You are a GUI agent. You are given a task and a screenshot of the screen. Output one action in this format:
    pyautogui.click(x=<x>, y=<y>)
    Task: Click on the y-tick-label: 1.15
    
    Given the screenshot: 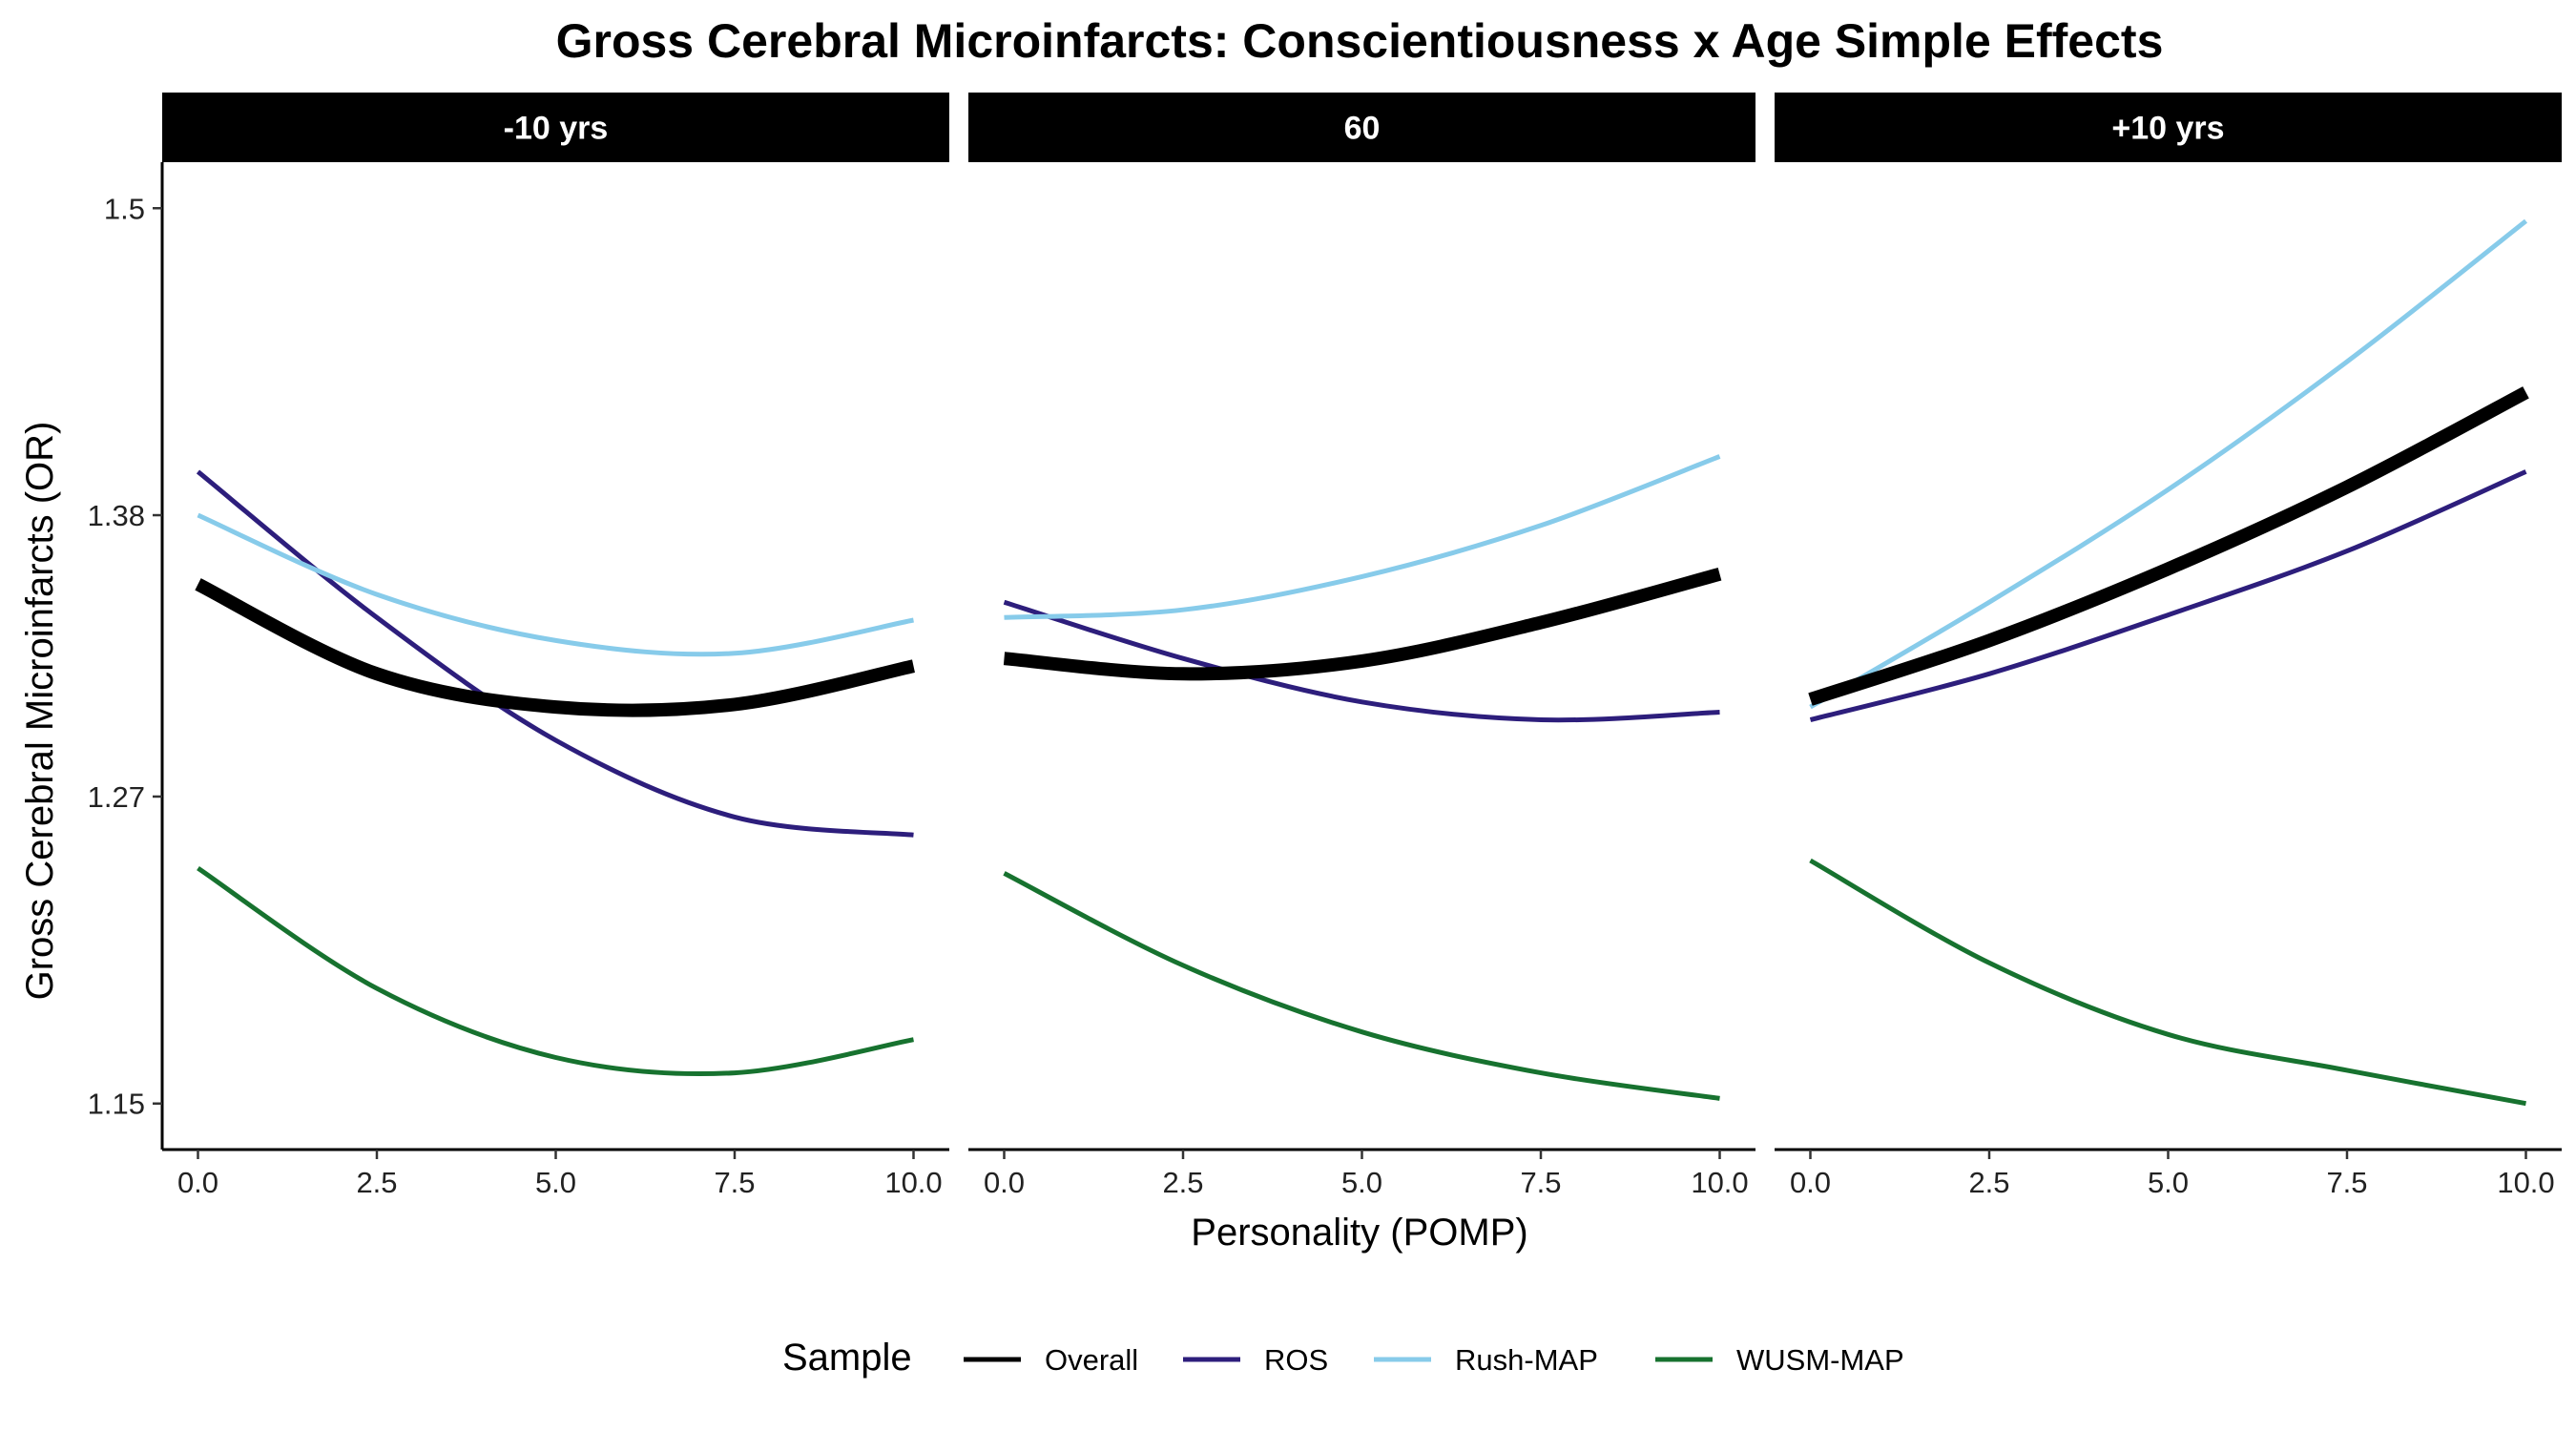 What is the action you would take?
    pyautogui.click(x=116, y=1104)
    